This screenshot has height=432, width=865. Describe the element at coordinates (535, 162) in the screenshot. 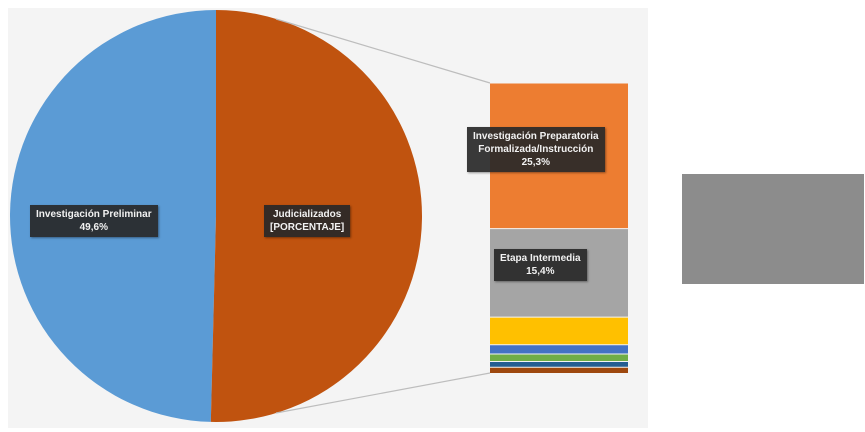

I see `data-label-line: 25,3%` at that location.